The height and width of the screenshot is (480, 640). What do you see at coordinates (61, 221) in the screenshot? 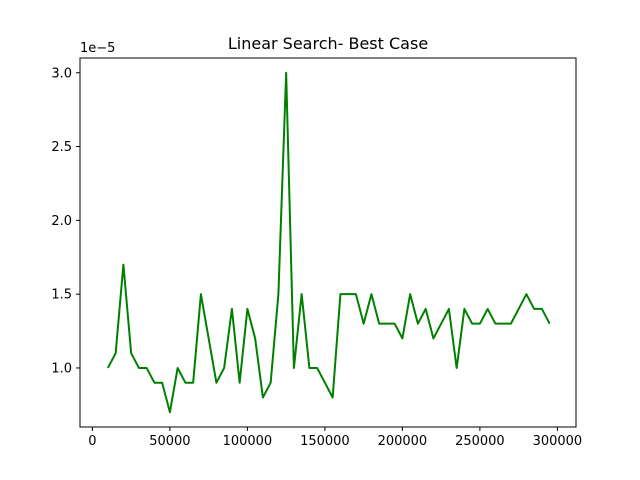
I see `y-tick-label: 2.0` at bounding box center [61, 221].